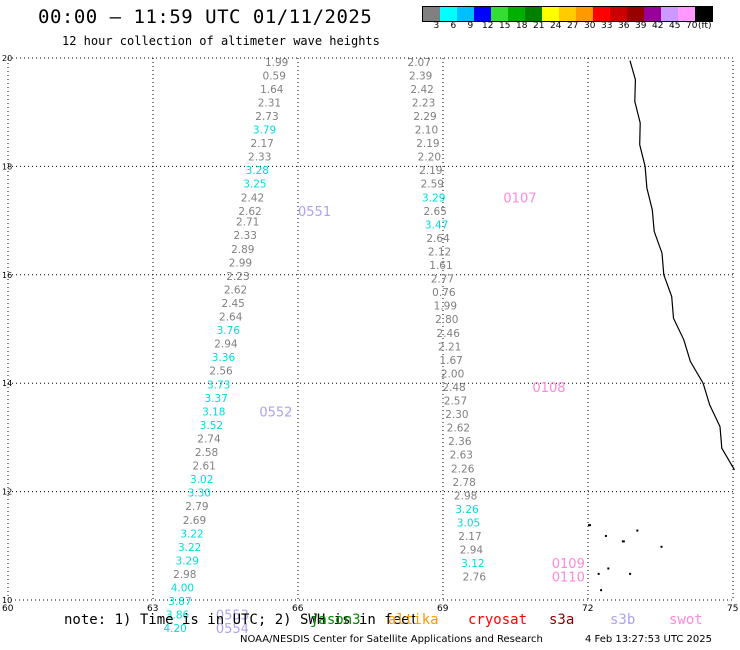 This screenshot has height=650, width=740. What do you see at coordinates (449, 347) in the screenshot?
I see `swh-label: 2.21` at bounding box center [449, 347].